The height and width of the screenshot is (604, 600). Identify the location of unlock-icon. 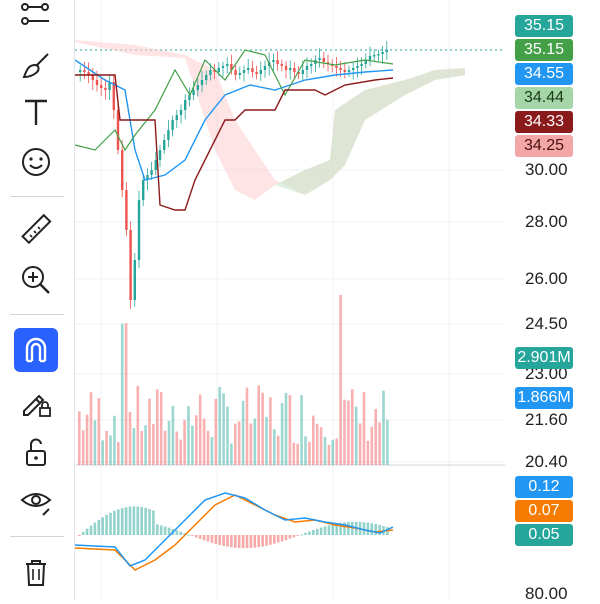
(36, 452).